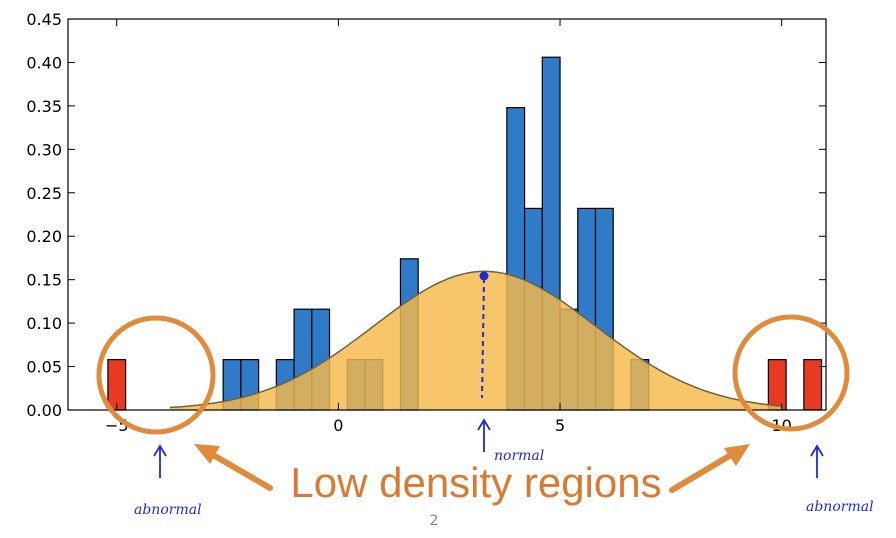 Image resolution: width=896 pixels, height=538 pixels. What do you see at coordinates (840, 507) in the screenshot?
I see `abnormal-label-right: abnormal` at bounding box center [840, 507].